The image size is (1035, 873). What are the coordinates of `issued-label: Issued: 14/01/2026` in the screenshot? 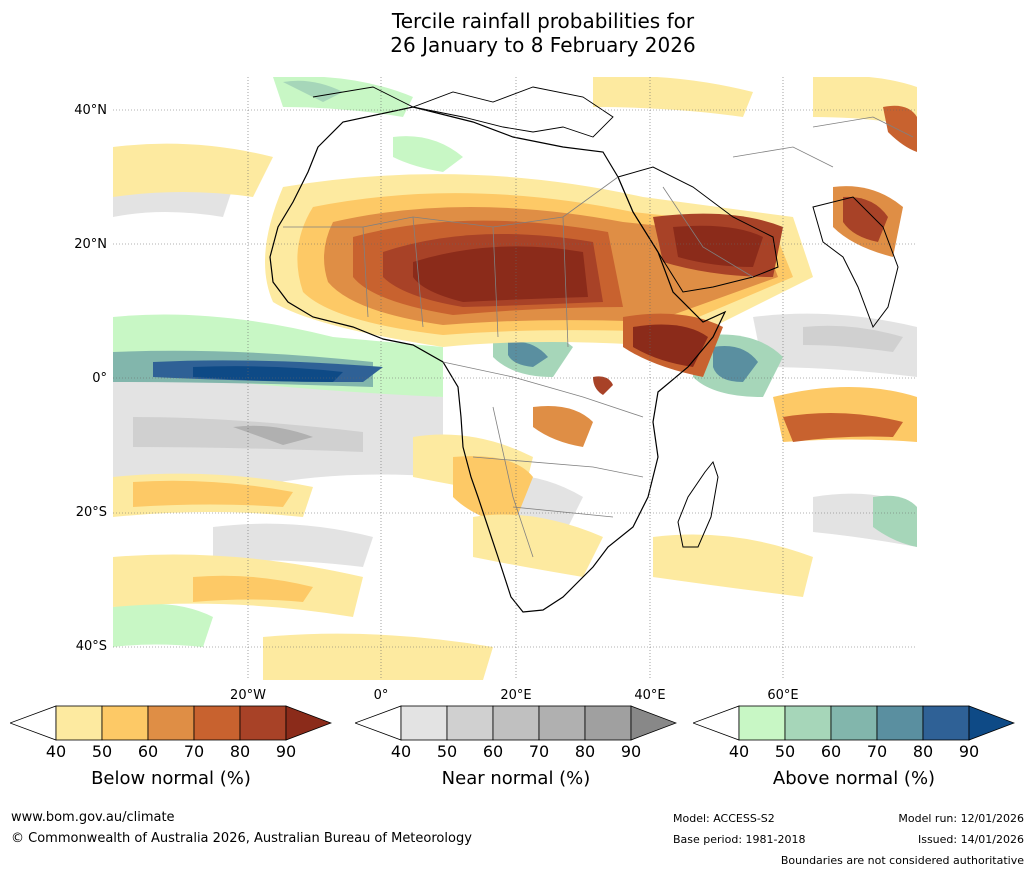 It's located at (970, 839).